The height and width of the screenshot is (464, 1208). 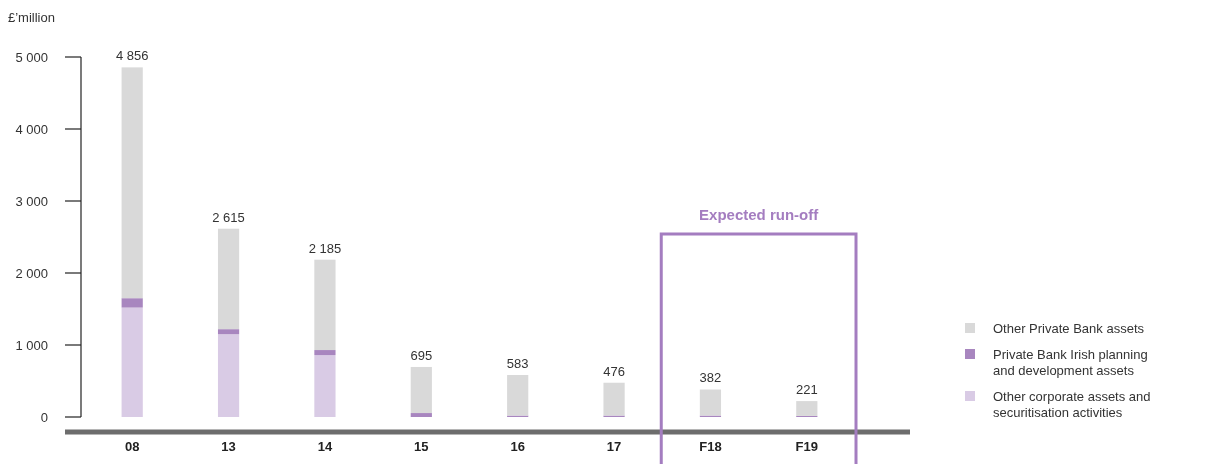 I want to click on legend-label: Other corporate assets and securitisation activities, so click(x=1072, y=404).